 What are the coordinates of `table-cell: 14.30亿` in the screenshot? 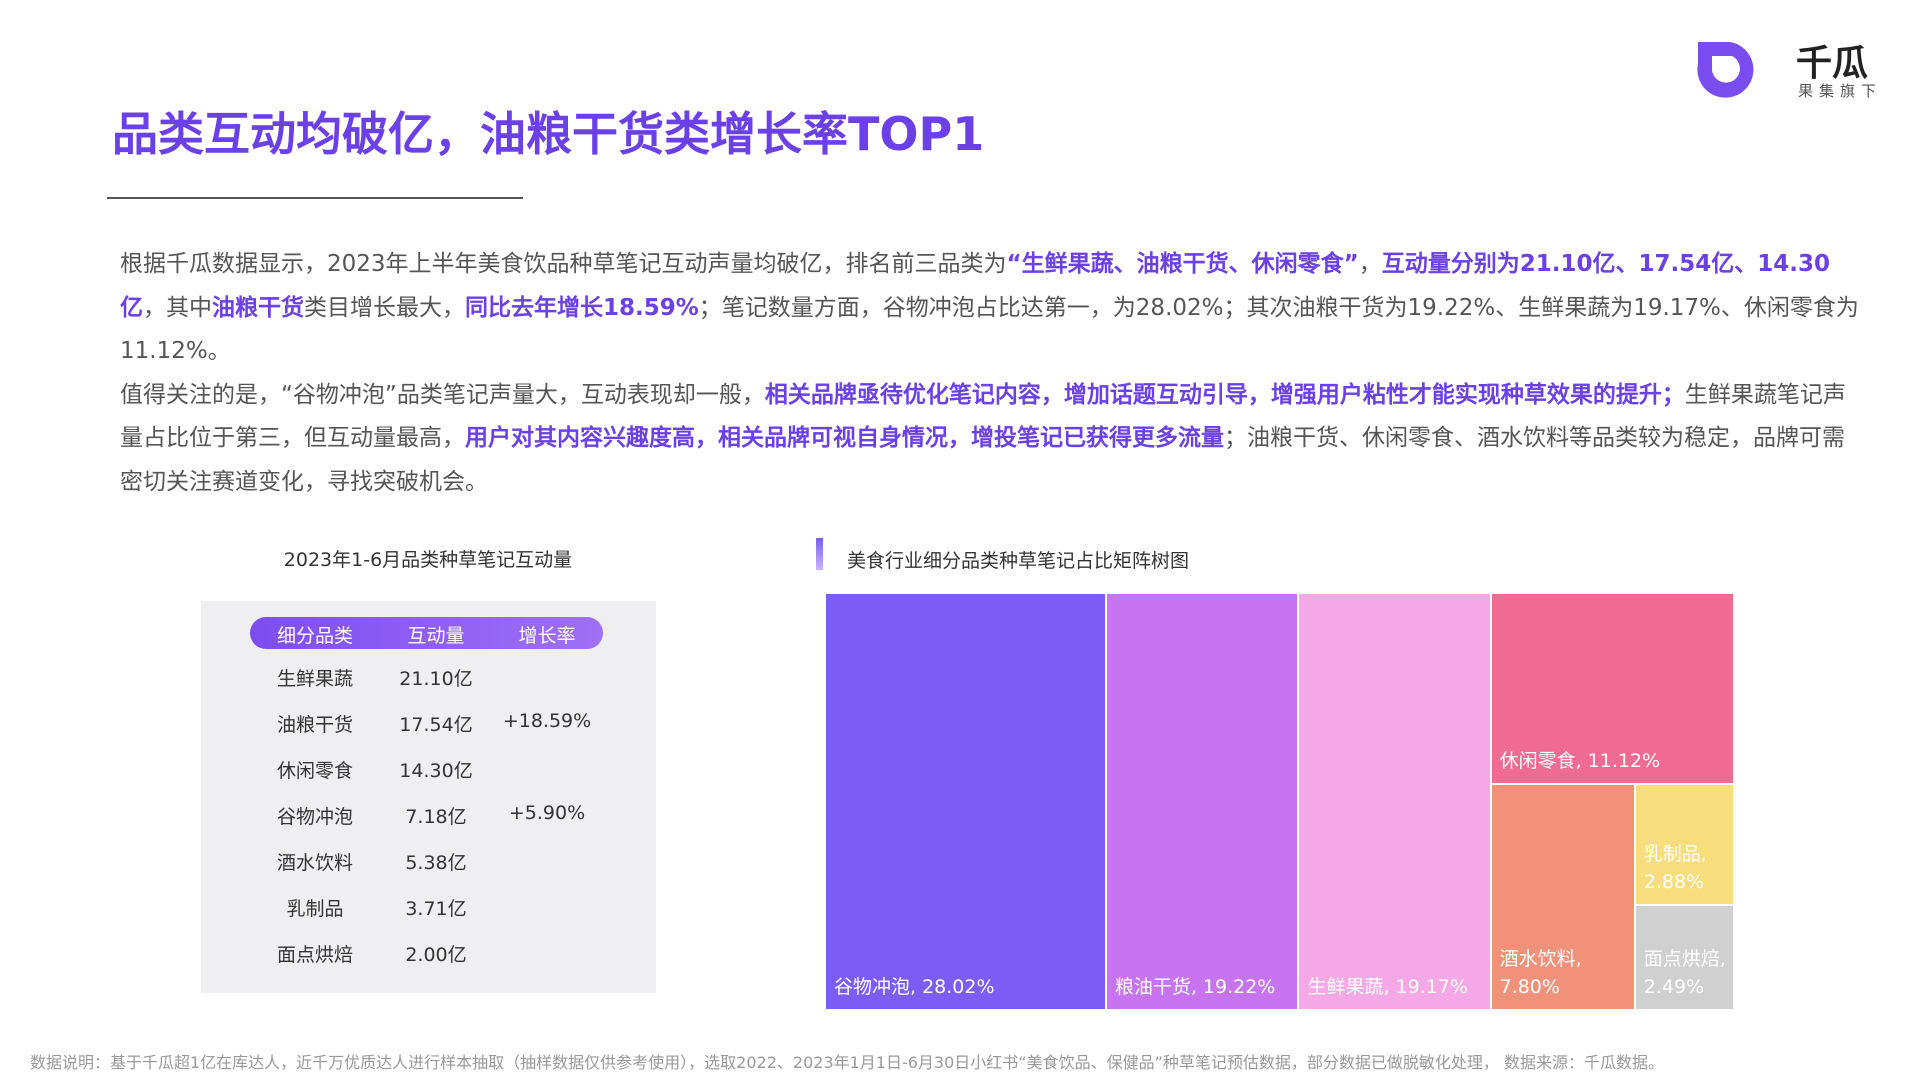 It's located at (436, 771).